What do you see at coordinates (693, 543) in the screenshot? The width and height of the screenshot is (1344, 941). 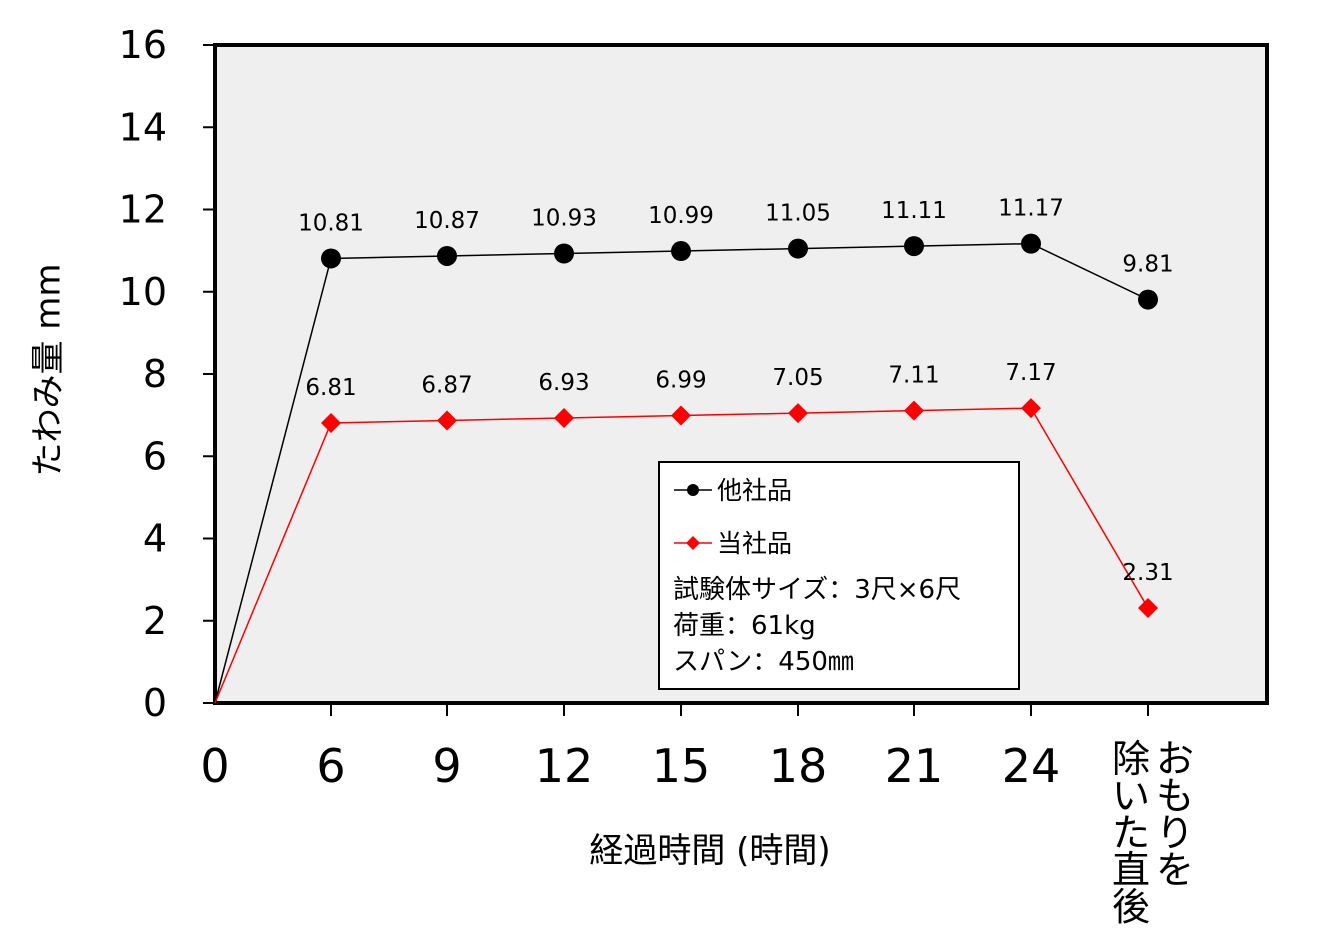 I see `legend-marker-ours` at bounding box center [693, 543].